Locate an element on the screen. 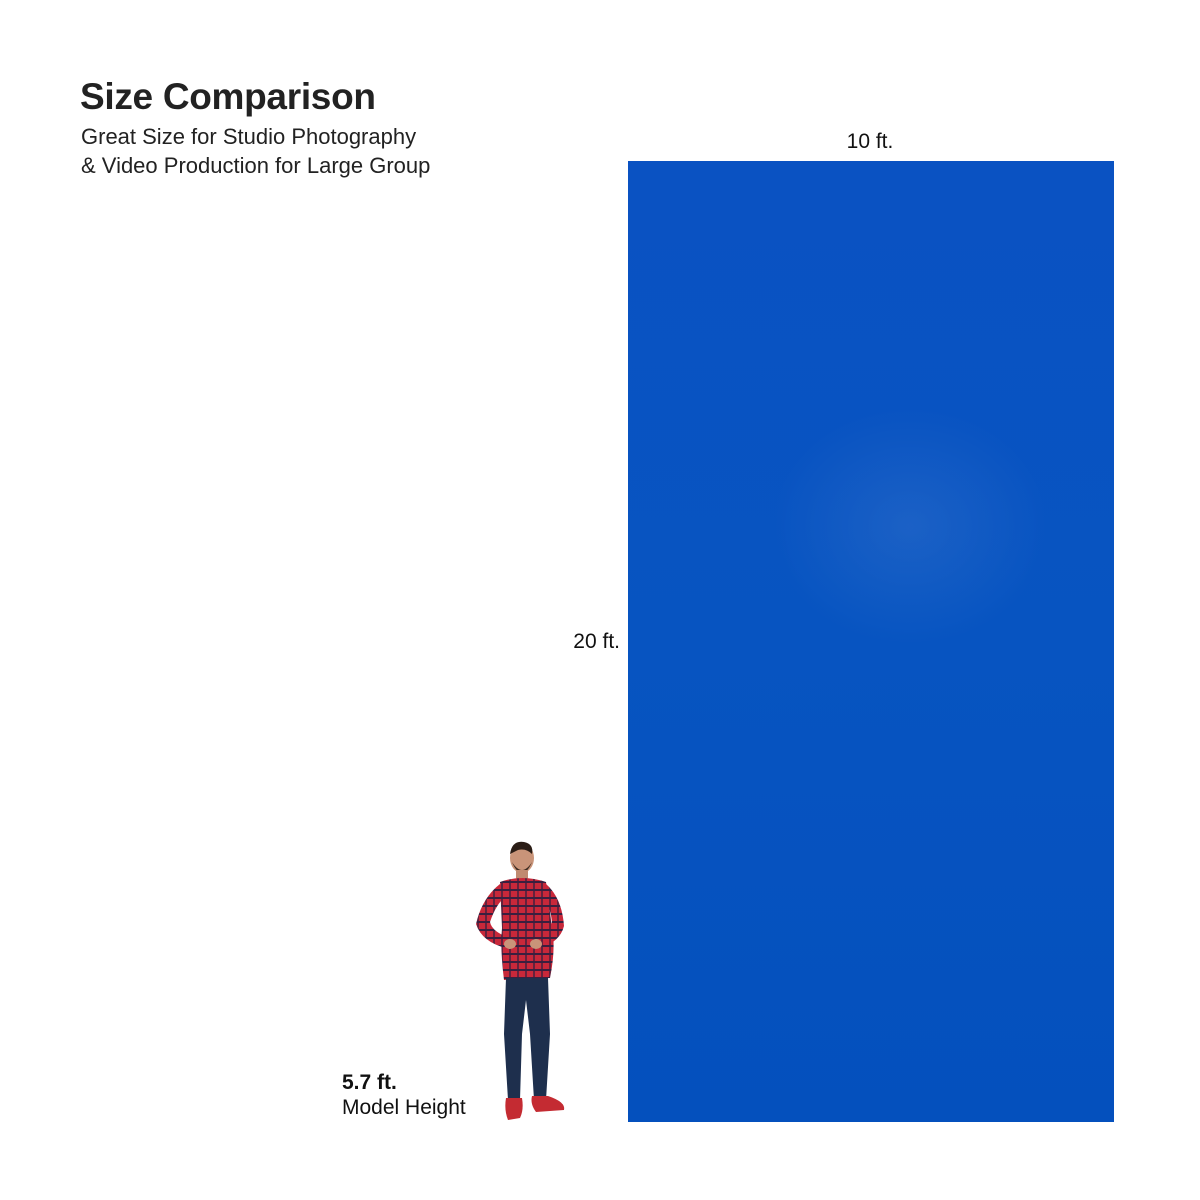  backdrop-width-label: 10 ft. is located at coordinates (870, 141).